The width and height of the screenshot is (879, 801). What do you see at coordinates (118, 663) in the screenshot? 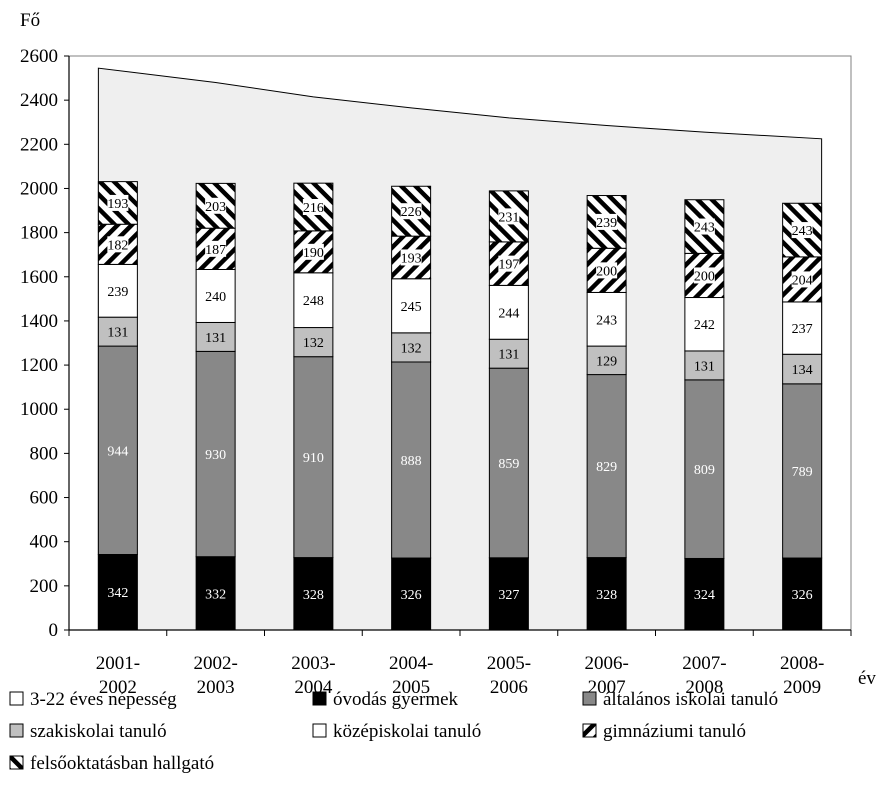
I see `x-category-label: 2001-` at bounding box center [118, 663].